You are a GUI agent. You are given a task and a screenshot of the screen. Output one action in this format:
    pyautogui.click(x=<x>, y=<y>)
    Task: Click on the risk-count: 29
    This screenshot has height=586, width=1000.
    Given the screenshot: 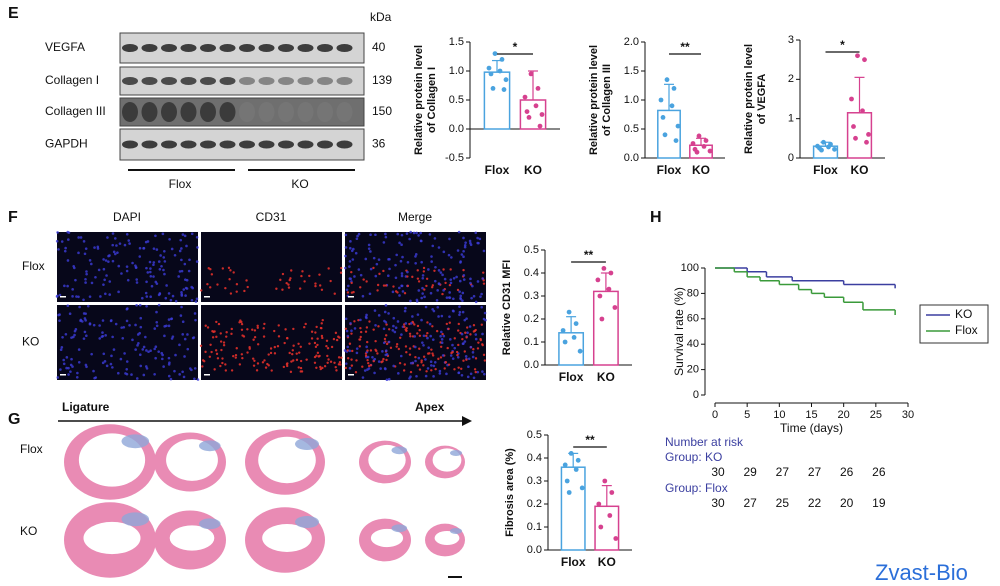 What is the action you would take?
    pyautogui.click(x=750, y=472)
    